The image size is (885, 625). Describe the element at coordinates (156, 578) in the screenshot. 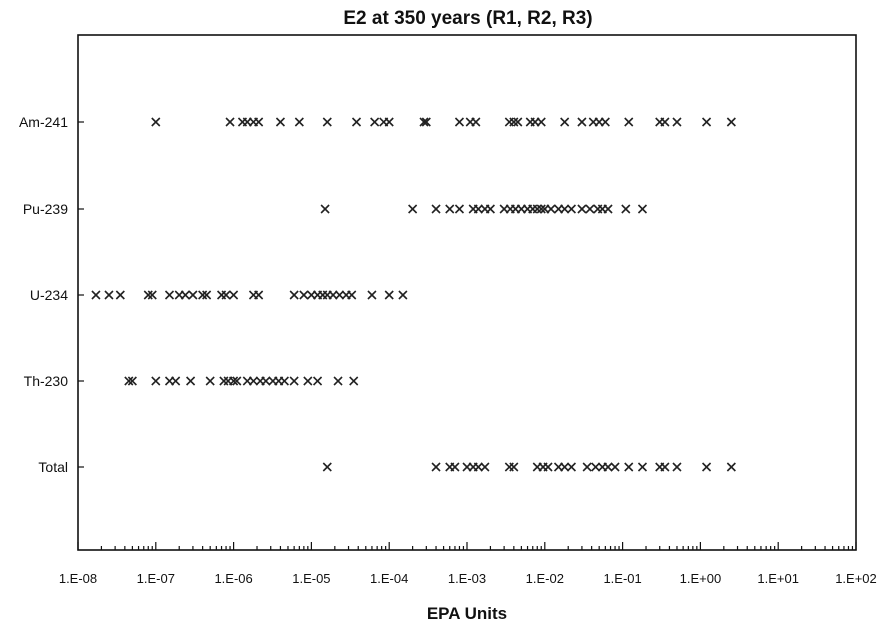

I see `x-tick-label: 1.E-07` at that location.